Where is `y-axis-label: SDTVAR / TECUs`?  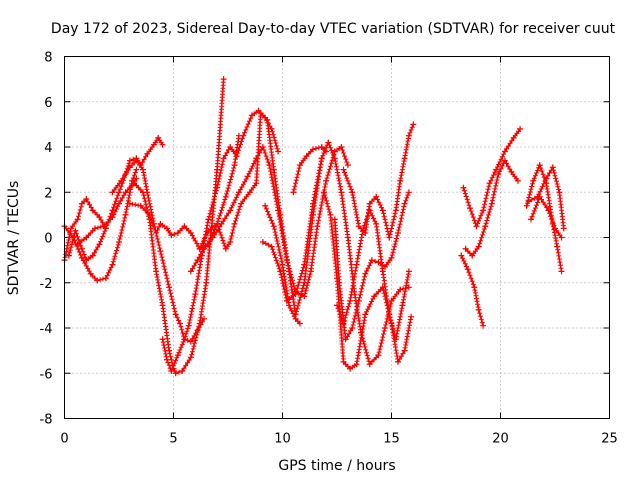
y-axis-label: SDTVAR / TECUs is located at coordinates (14, 238).